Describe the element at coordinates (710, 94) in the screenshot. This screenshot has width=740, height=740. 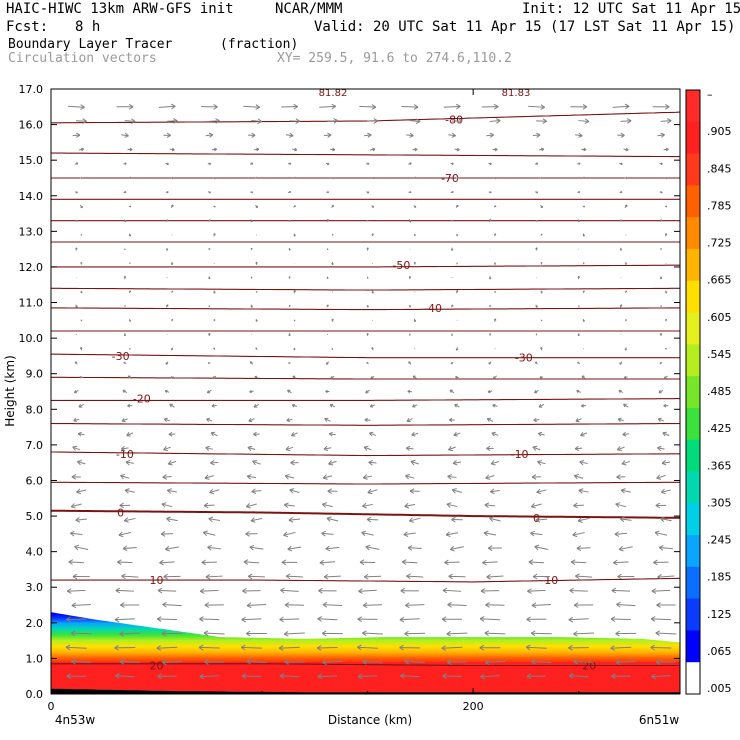
I see `colorbar-label: –` at that location.